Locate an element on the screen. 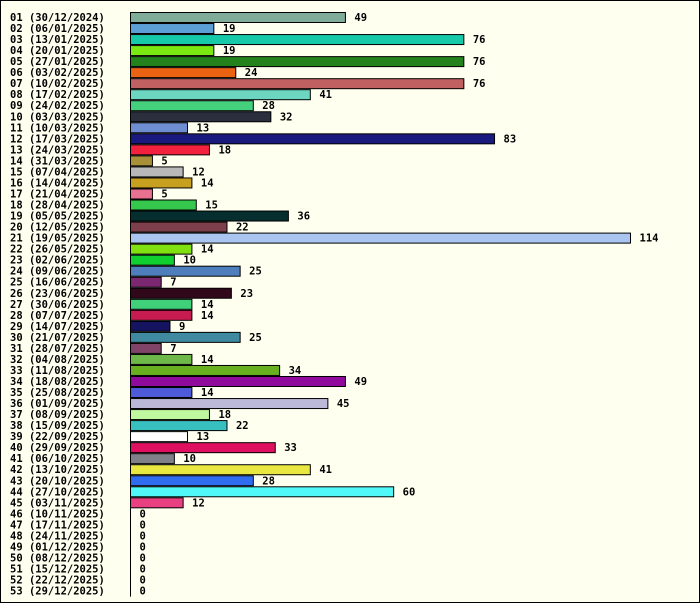 The image size is (700, 603). category-label: 34 (18/08/2025) is located at coordinates (57, 382).